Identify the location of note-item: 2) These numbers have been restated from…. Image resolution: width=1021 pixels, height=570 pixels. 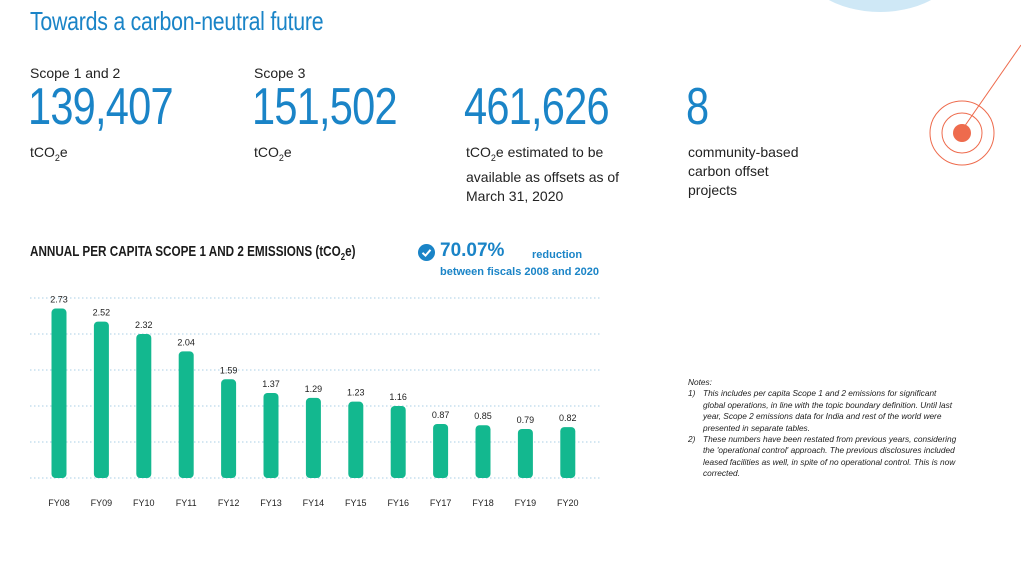
(823, 457).